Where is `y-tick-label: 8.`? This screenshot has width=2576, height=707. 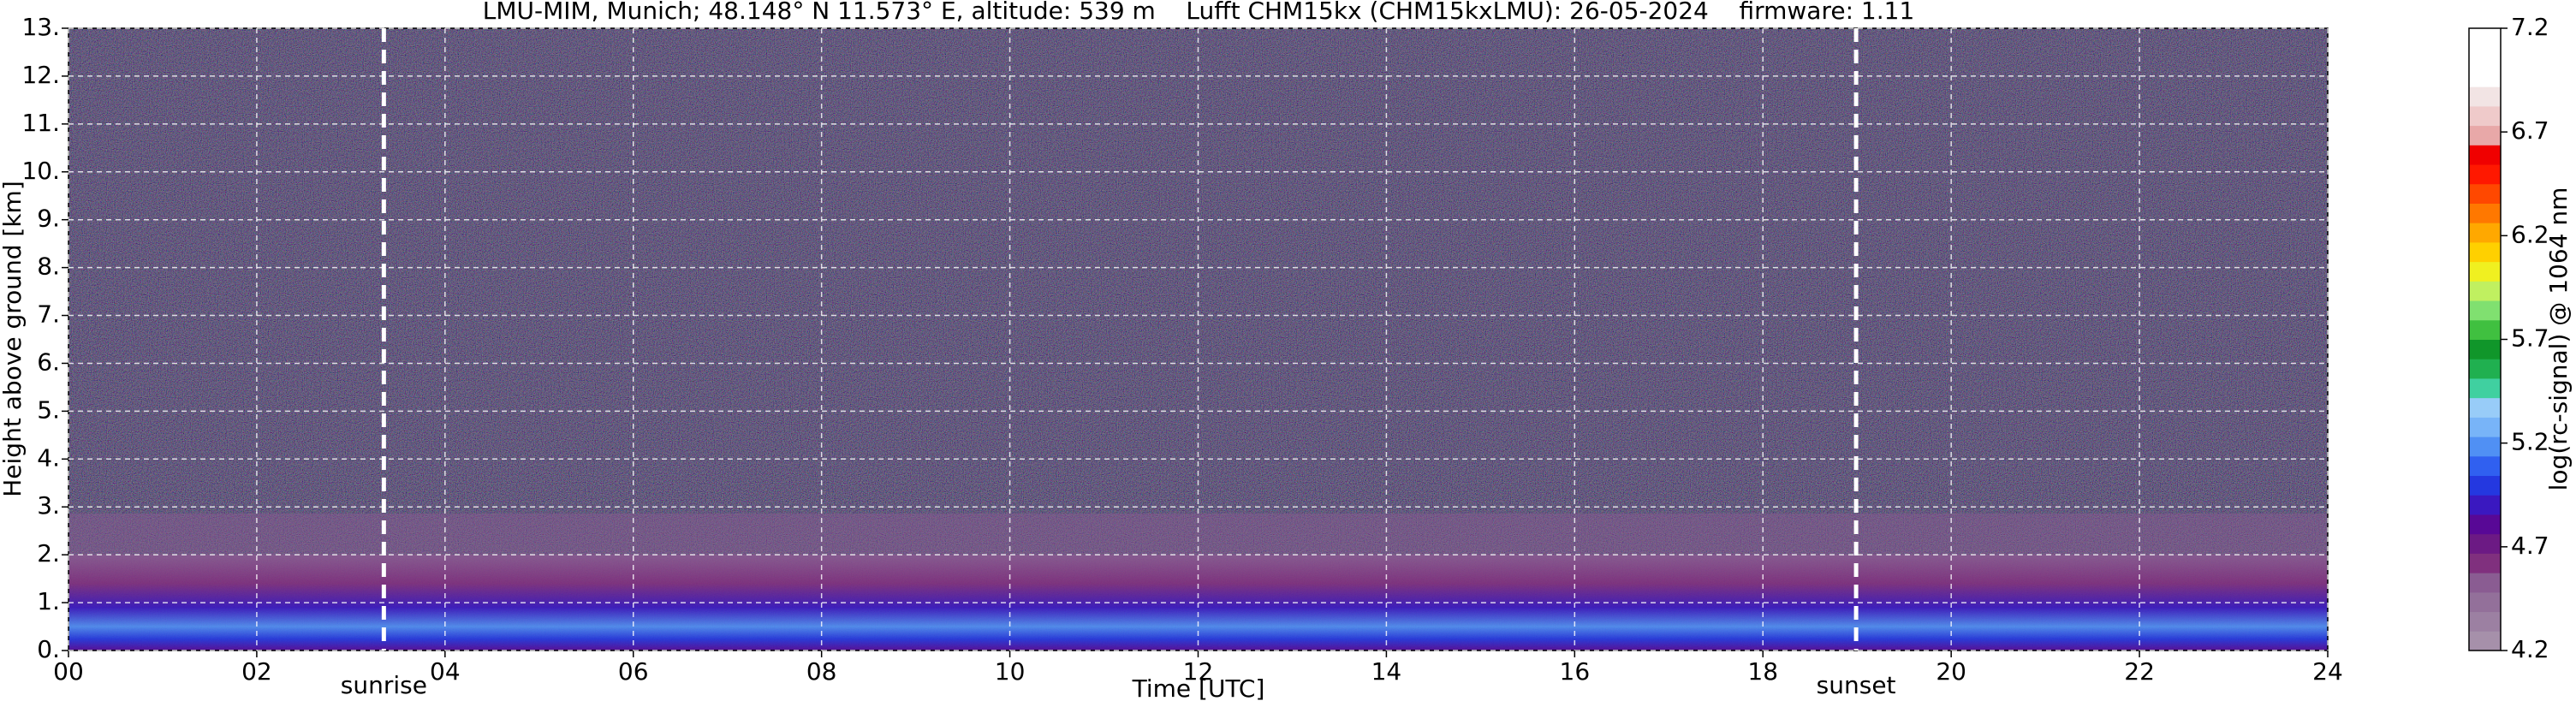 y-tick-label: 8. is located at coordinates (48, 267).